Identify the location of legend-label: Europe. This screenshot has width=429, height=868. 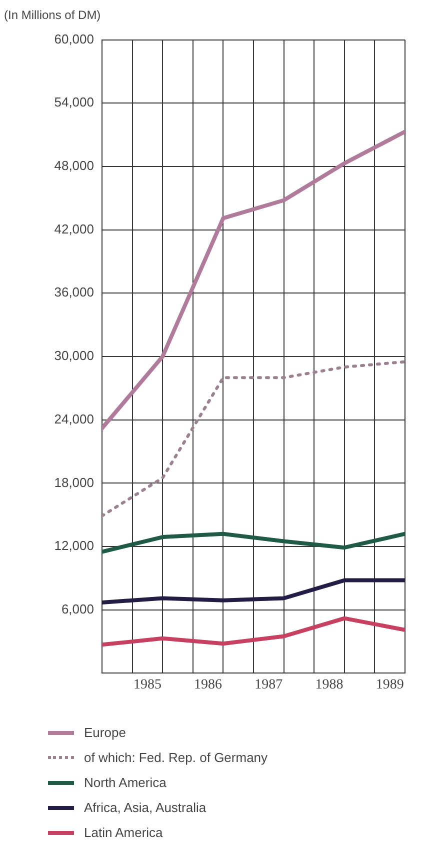
(105, 732).